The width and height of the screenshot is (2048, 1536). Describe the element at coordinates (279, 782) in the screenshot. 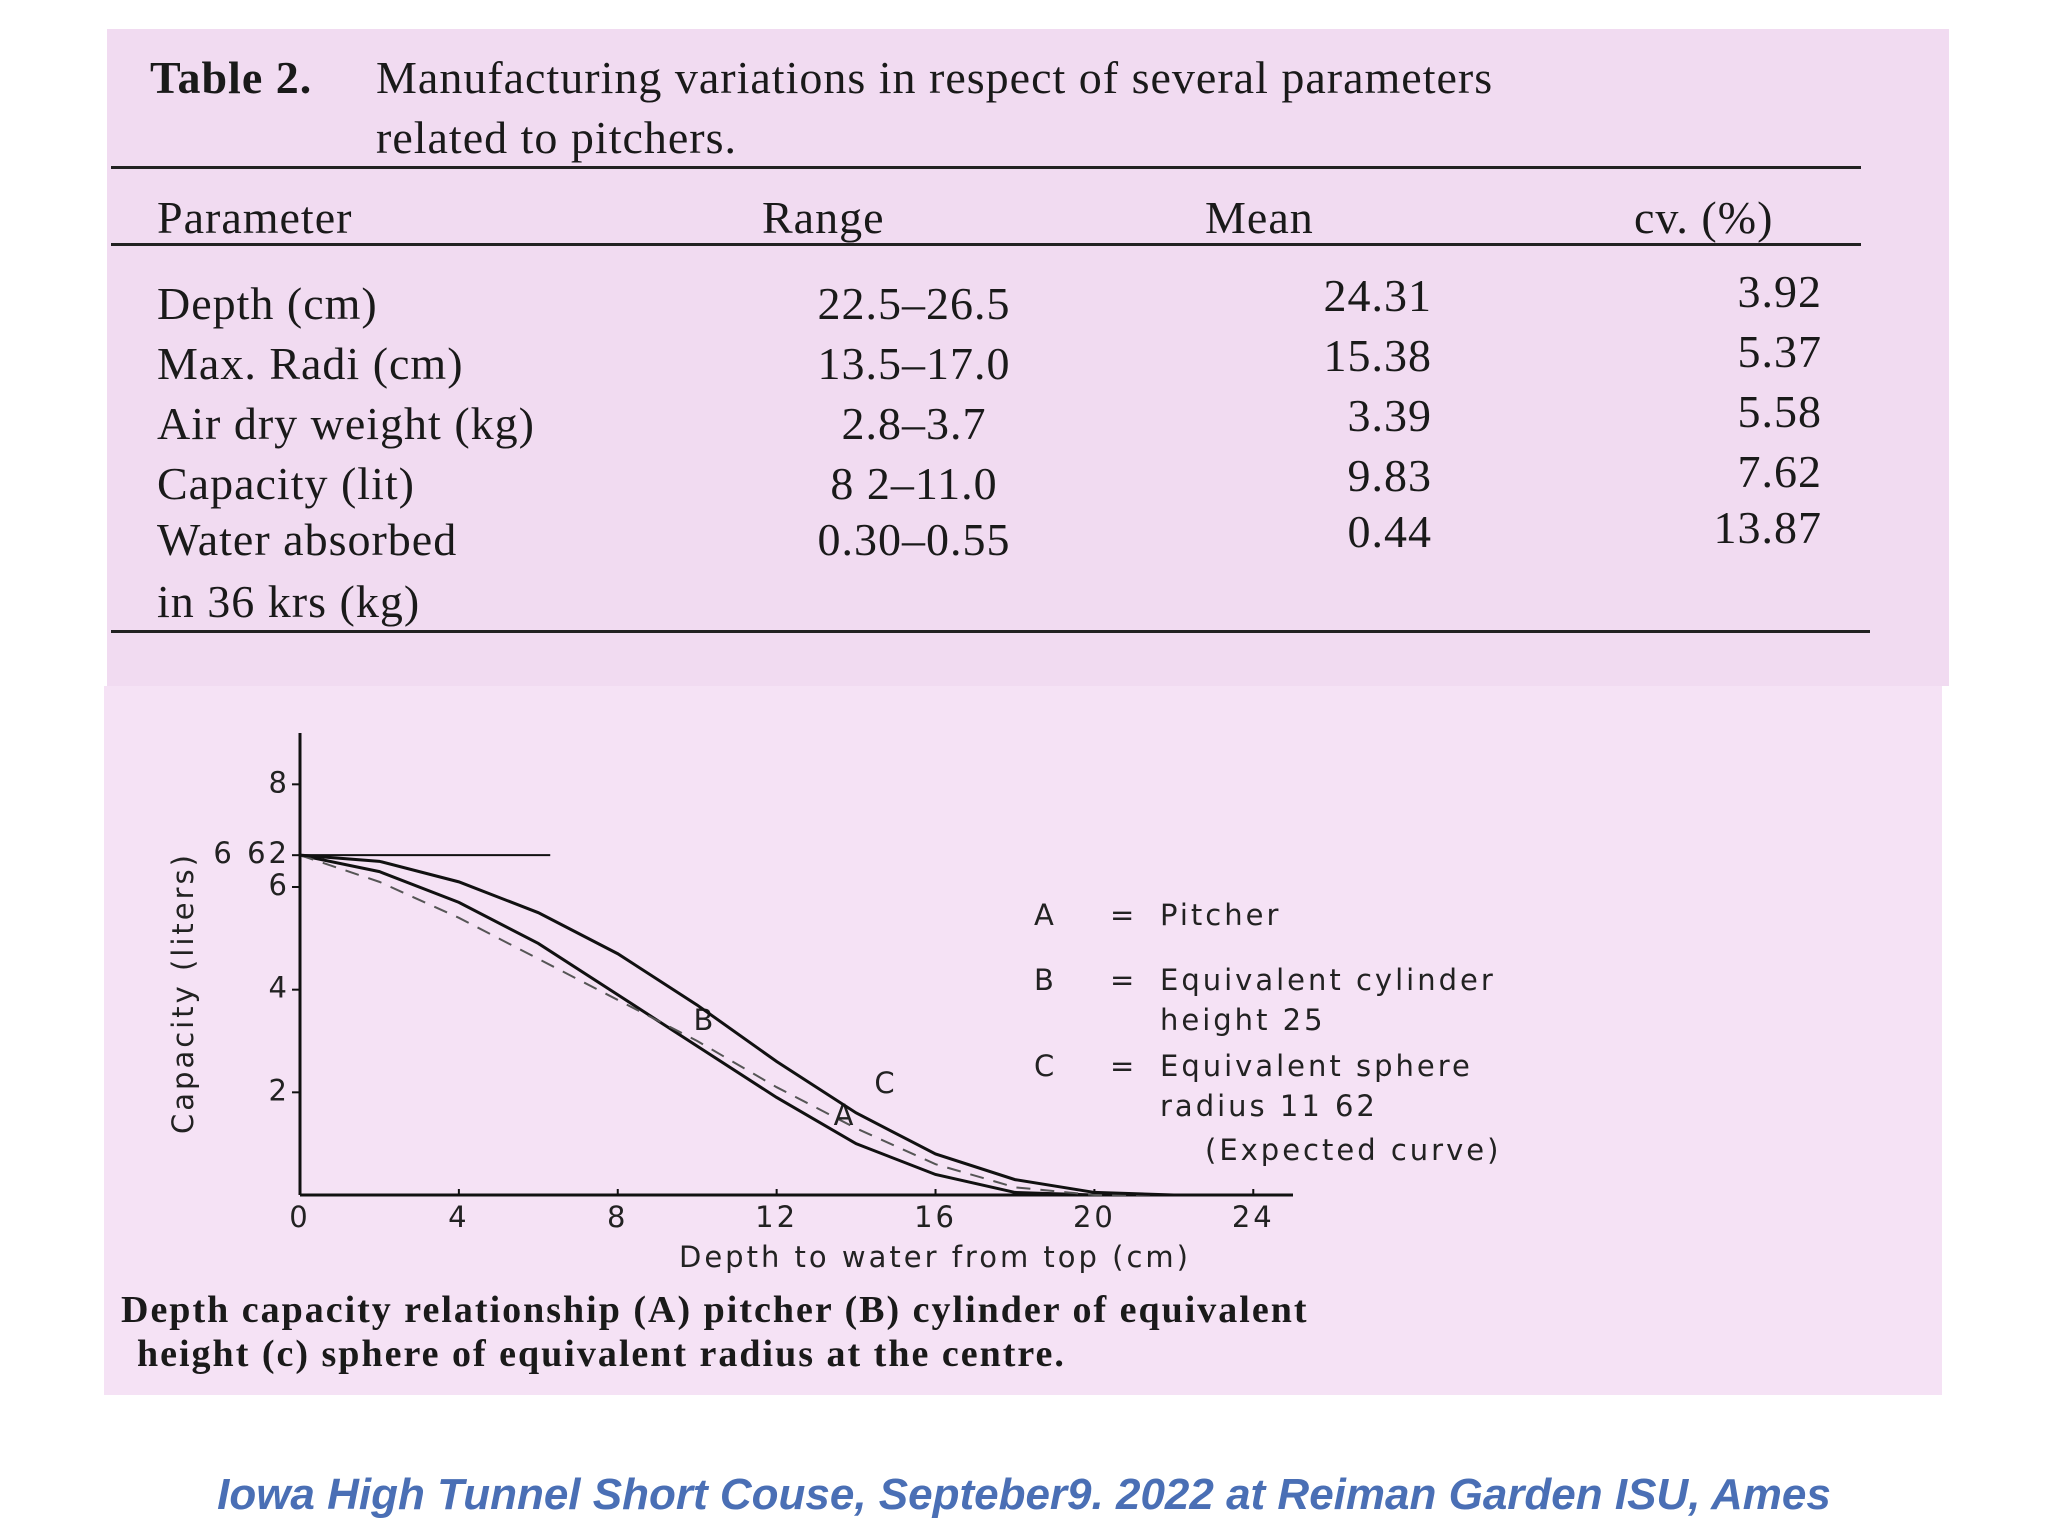

I see `y-tick-label: 8` at that location.